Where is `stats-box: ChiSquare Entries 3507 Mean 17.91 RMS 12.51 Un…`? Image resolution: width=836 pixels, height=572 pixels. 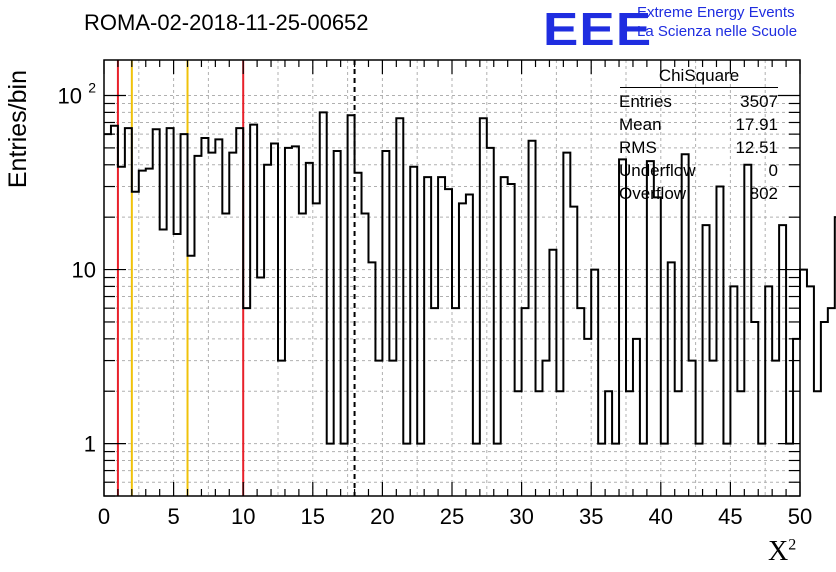
stats-box: ChiSquare Entries 3507 Mean 17.91 RMS 12.51 Un… is located at coordinates (694, 135).